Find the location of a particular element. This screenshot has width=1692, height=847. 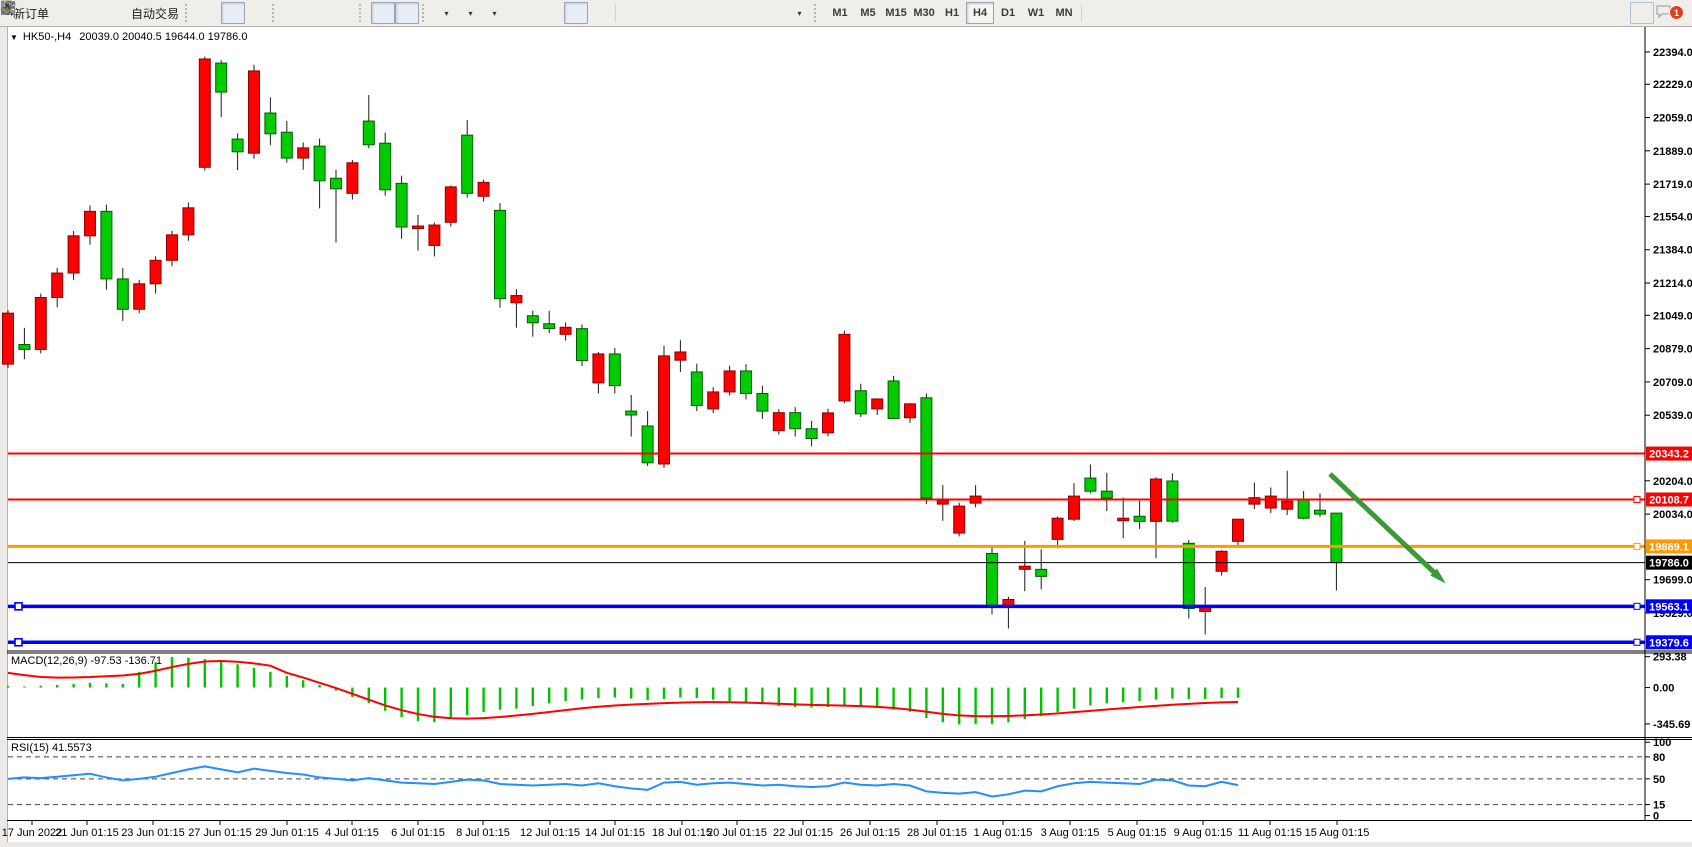

line-chart-button is located at coordinates (135, 13).